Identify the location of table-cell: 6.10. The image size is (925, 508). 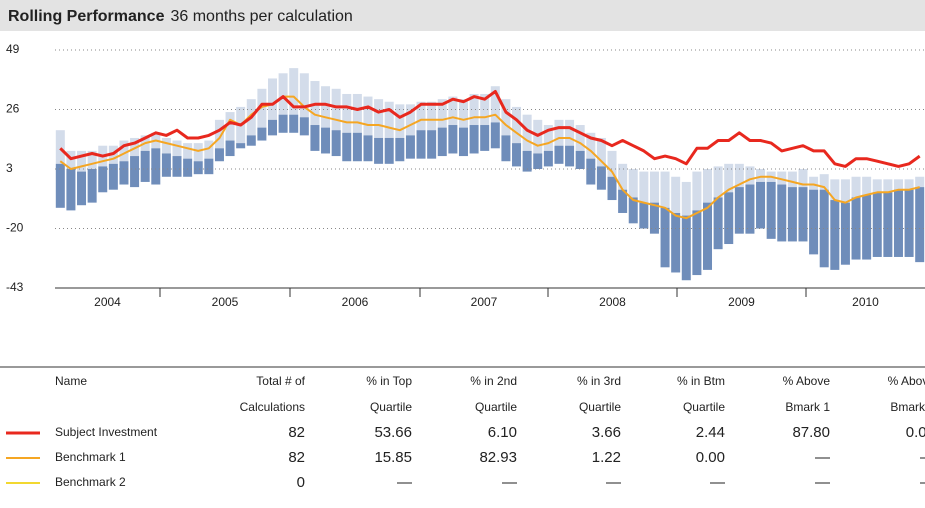
(502, 432).